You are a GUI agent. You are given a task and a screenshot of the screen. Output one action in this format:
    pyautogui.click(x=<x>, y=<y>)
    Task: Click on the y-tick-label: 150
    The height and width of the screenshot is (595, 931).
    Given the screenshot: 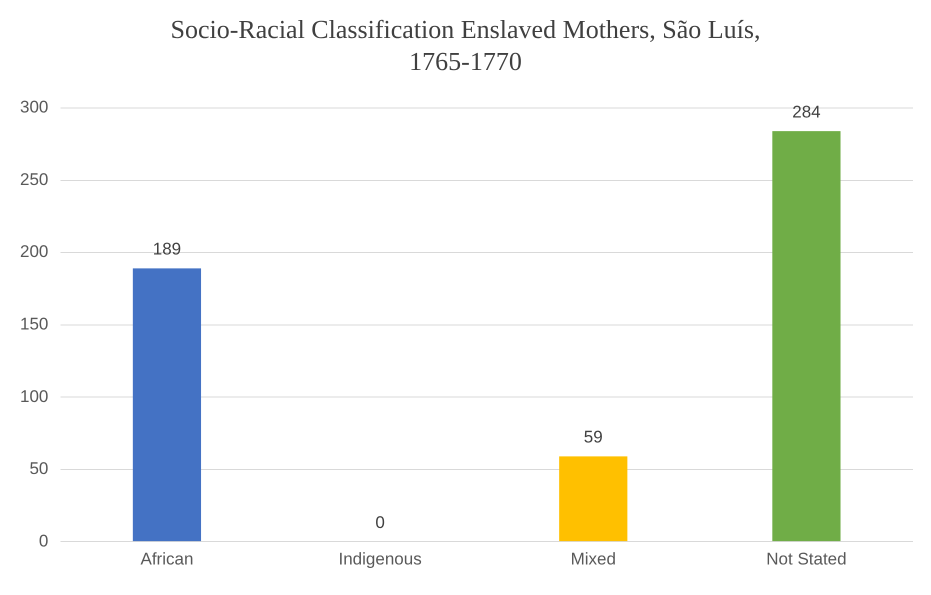 What is the action you would take?
    pyautogui.click(x=34, y=324)
    